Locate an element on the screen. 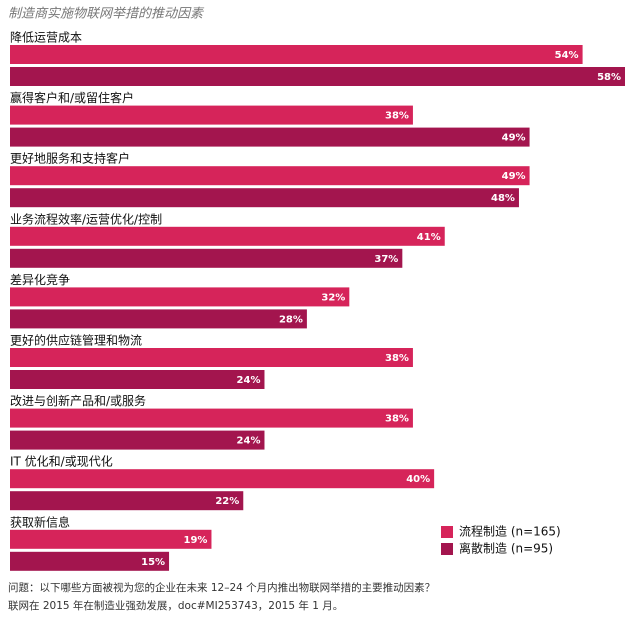 The image size is (640, 623). category-label: 改进与创新产品和/或服务 is located at coordinates (78, 400).